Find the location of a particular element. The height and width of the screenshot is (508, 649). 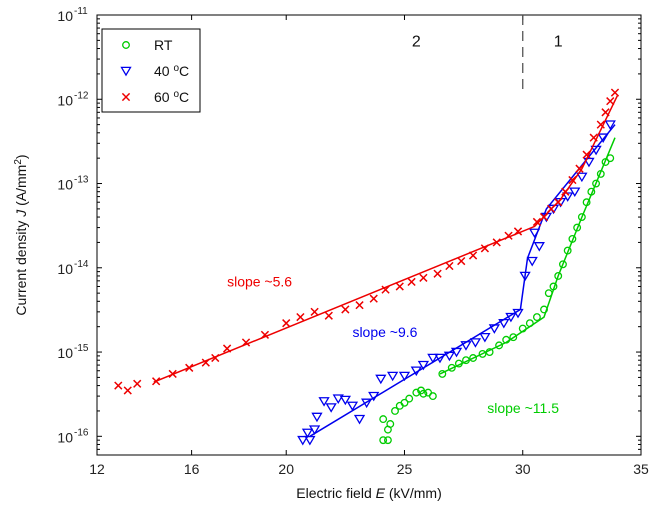

x-tick-label: 16 is located at coordinates (192, 469).